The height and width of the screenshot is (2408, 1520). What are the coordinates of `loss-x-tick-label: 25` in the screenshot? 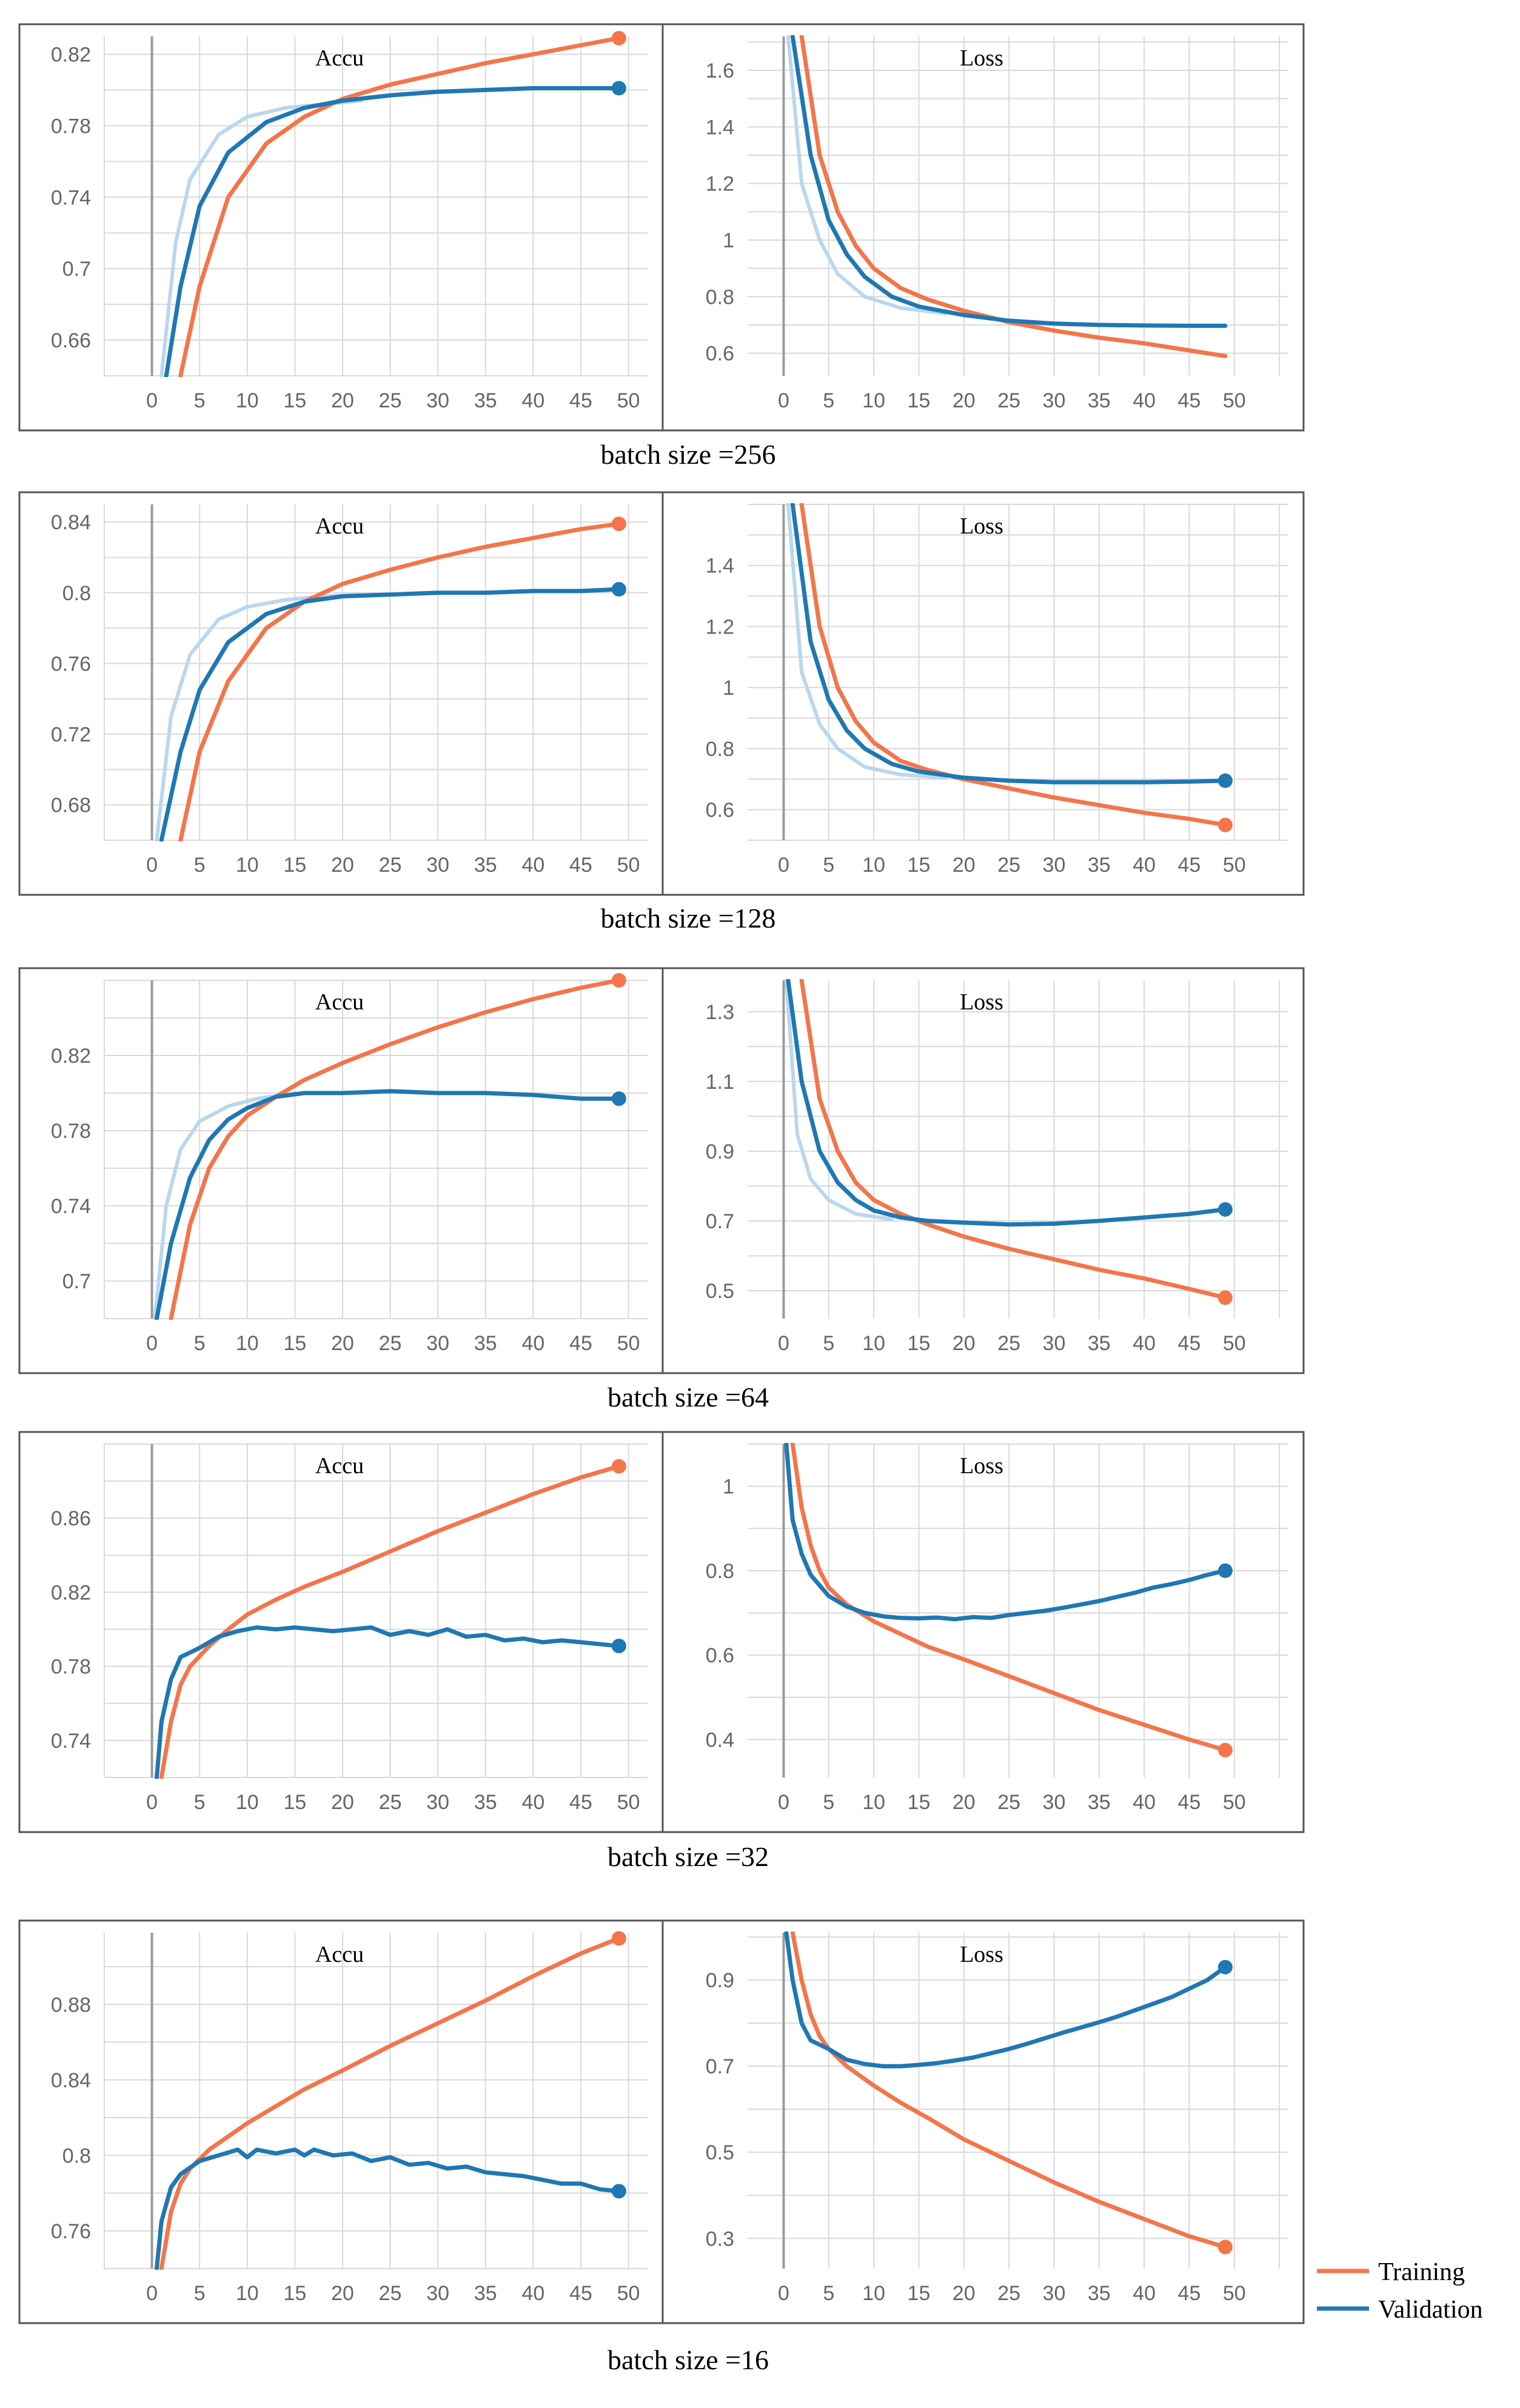 It's located at (1008, 2293).